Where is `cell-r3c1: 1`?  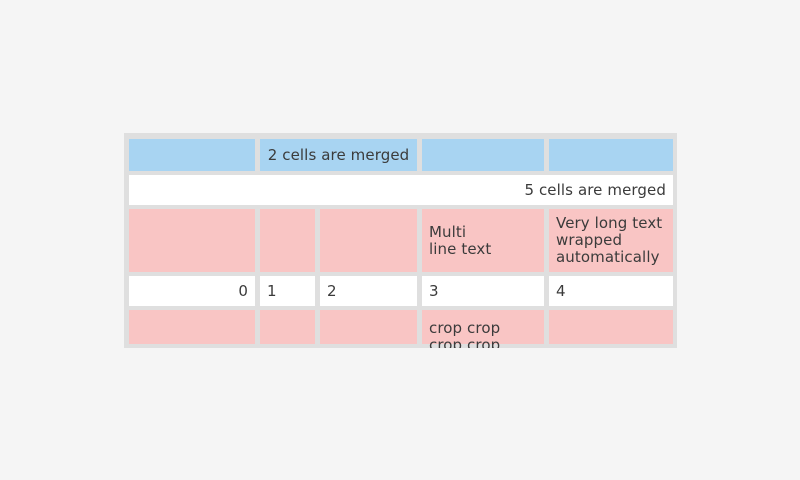
cell-r3c1: 1 is located at coordinates (287, 291).